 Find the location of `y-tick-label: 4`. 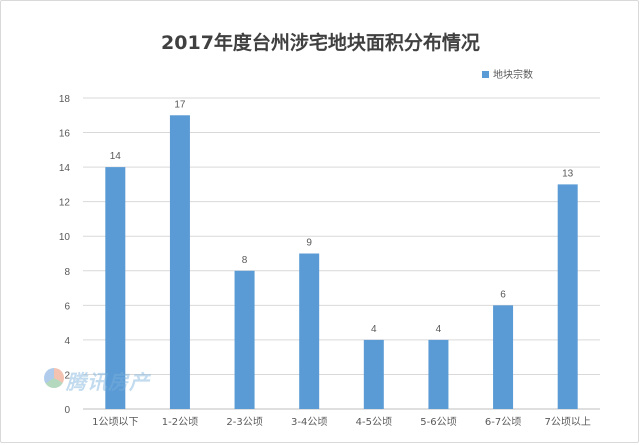

y-tick-label: 4 is located at coordinates (67, 341).